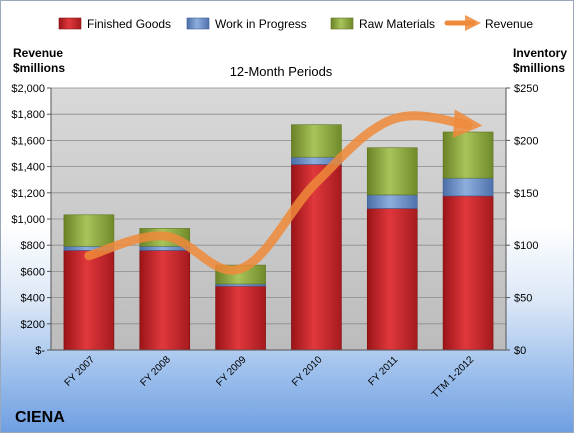  I want to click on legend-label-raw-materials: Raw Materials, so click(397, 24).